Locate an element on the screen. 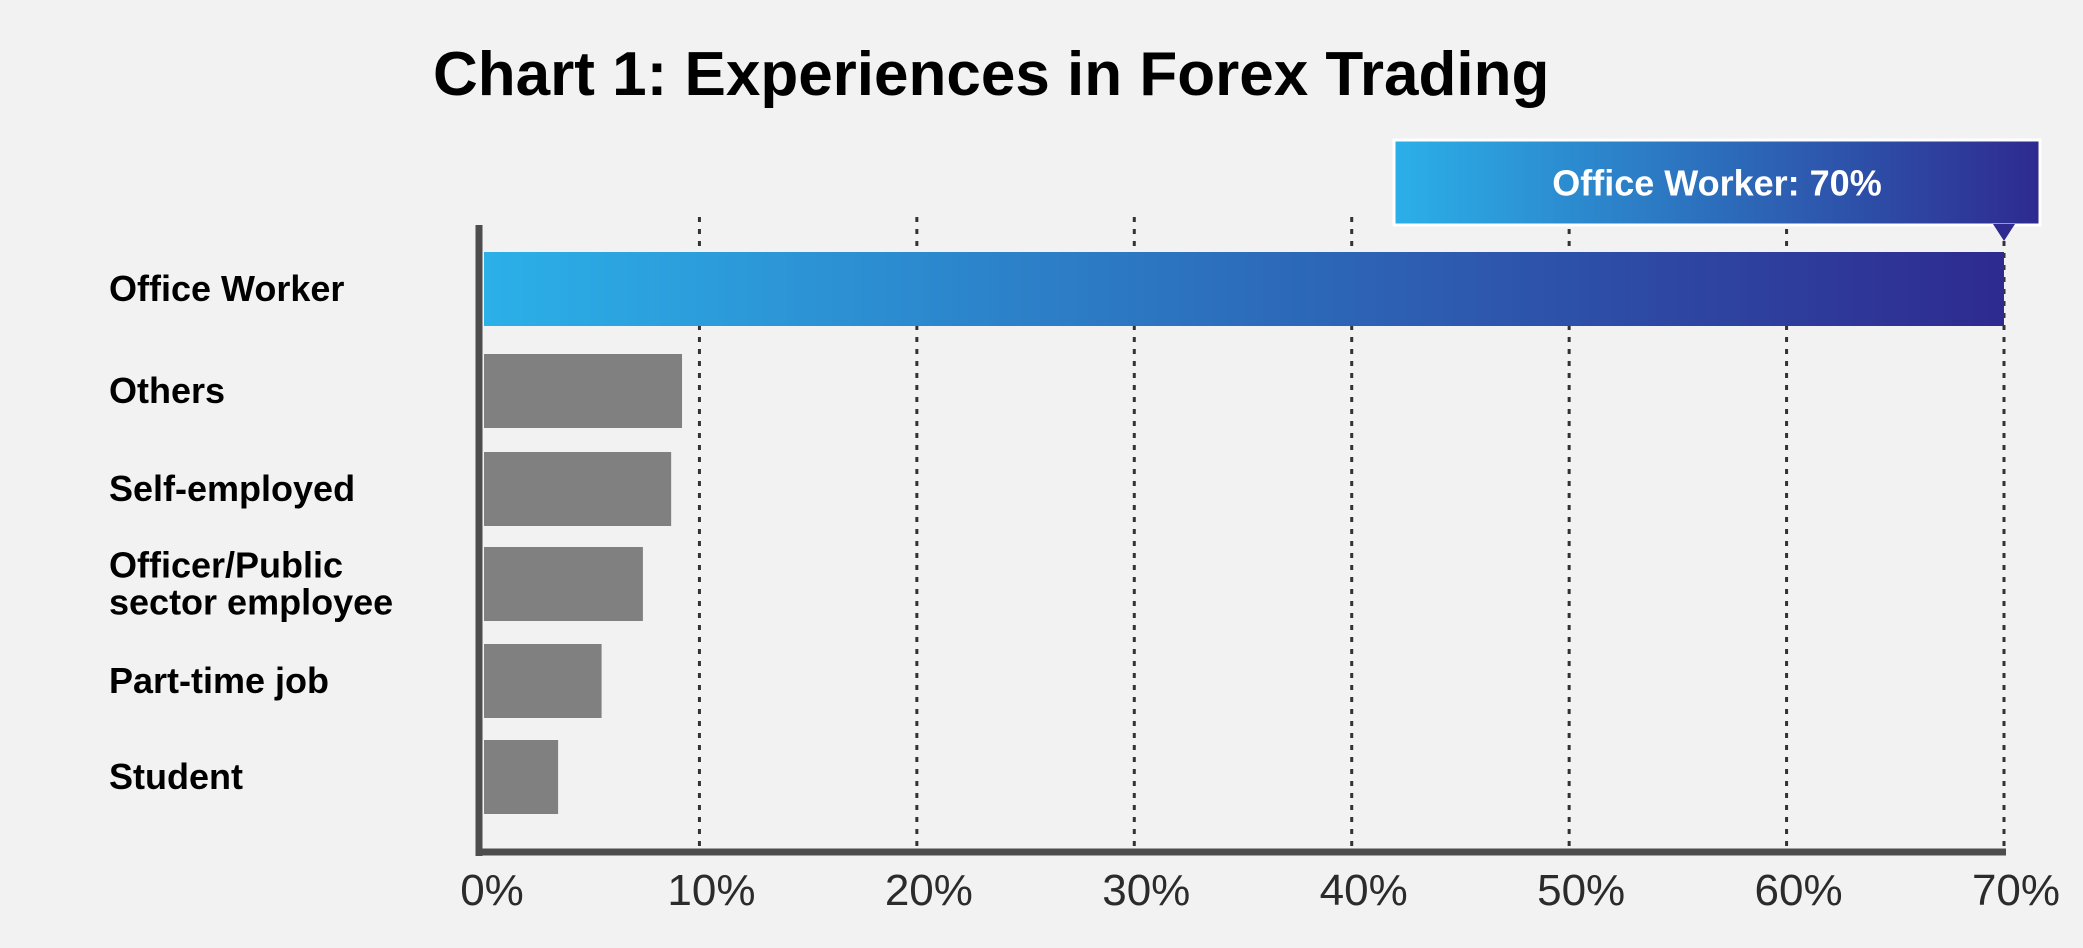 Image resolution: width=2083 pixels, height=948 pixels. bar-others is located at coordinates (583, 391).